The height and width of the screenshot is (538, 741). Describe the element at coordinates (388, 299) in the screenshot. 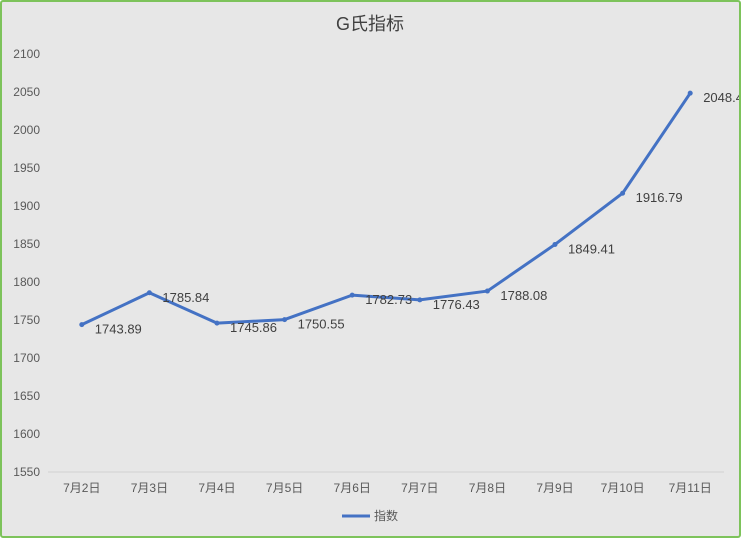

I see `data-label: 1782.73` at that location.